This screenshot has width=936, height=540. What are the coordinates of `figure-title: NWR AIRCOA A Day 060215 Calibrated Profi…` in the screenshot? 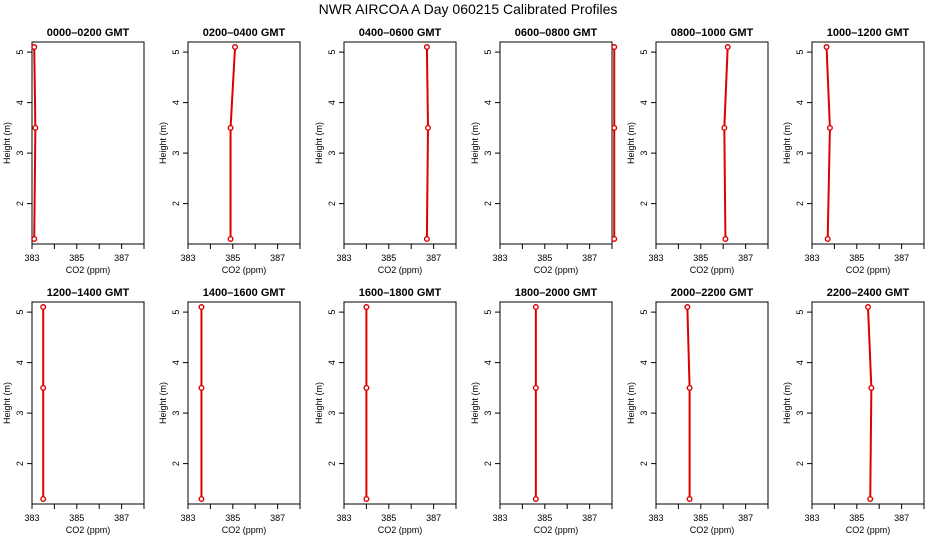 It's located at (468, 9).